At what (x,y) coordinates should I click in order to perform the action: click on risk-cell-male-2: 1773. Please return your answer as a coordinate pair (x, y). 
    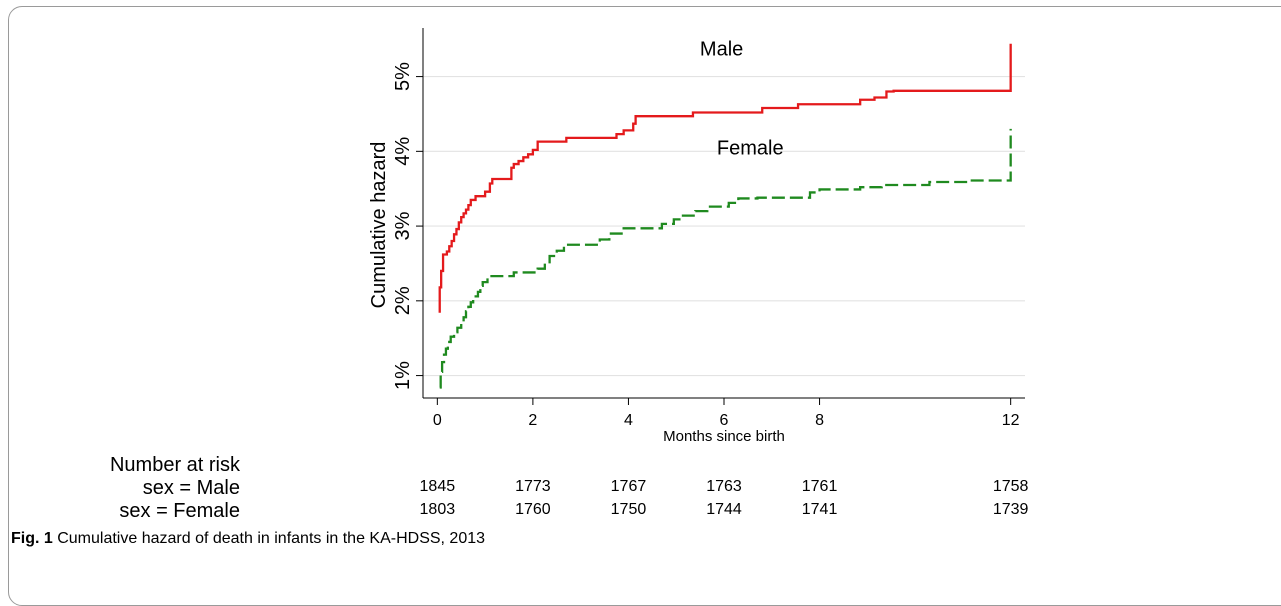
    Looking at the image, I should click on (533, 486).